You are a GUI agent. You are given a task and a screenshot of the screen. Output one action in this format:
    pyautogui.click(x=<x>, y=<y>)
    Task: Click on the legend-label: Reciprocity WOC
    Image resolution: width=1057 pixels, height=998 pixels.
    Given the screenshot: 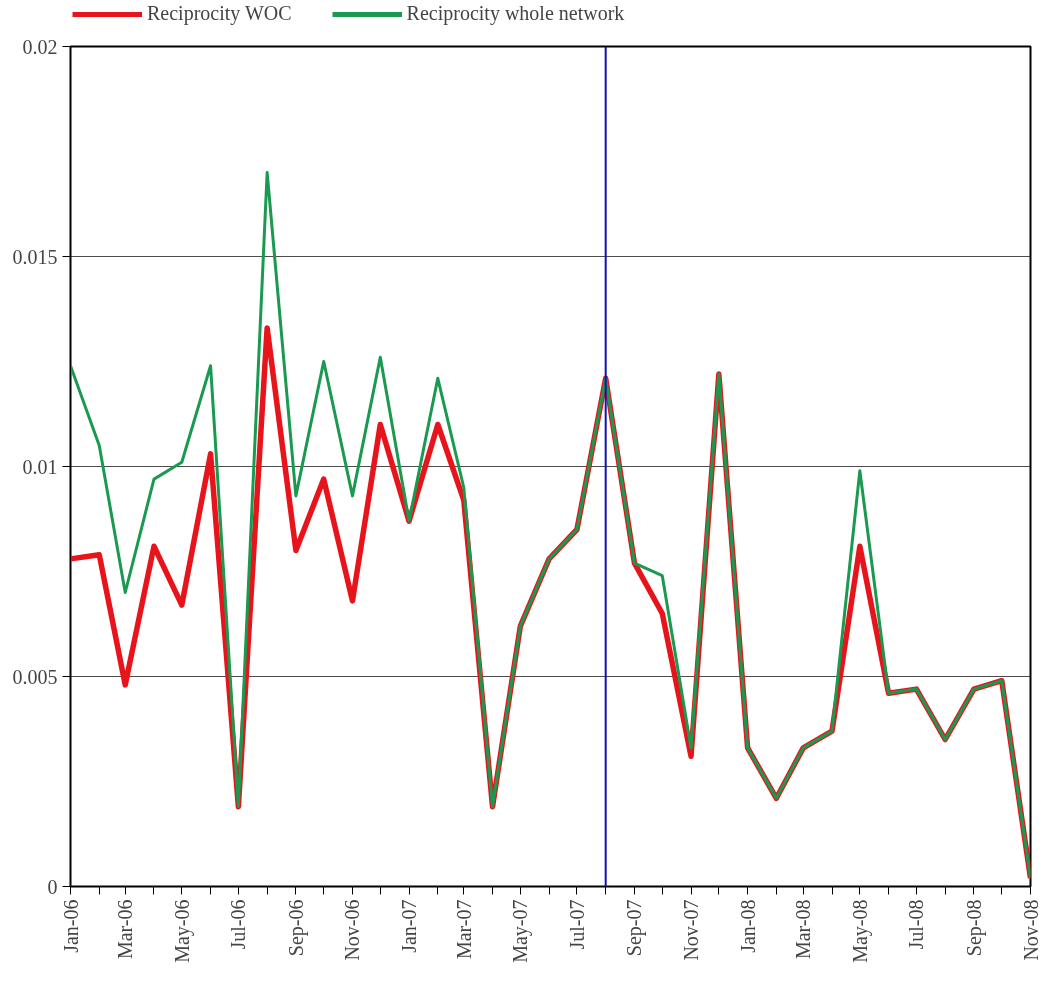 What is the action you would take?
    pyautogui.click(x=219, y=13)
    